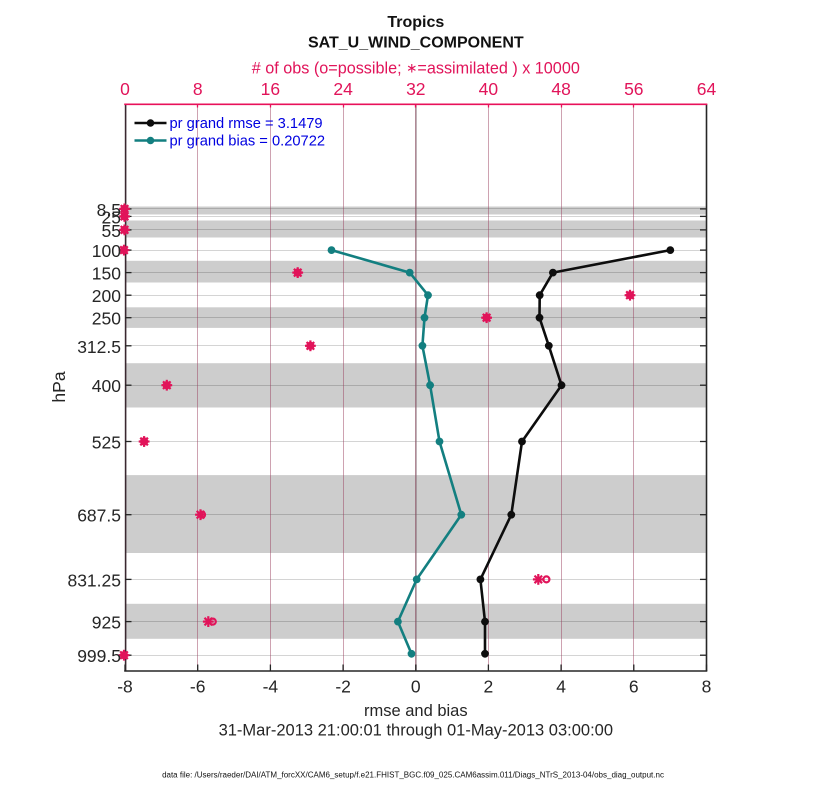 The height and width of the screenshot is (800, 830). What do you see at coordinates (111, 217) in the screenshot?
I see `svg-text: 25` at bounding box center [111, 217].